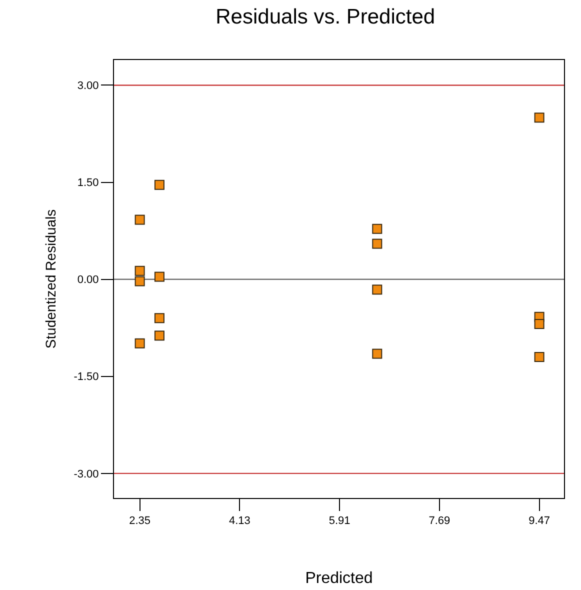 This screenshot has height=590, width=581. What do you see at coordinates (439, 521) in the screenshot?
I see `x-tick-label: 7.69` at bounding box center [439, 521].